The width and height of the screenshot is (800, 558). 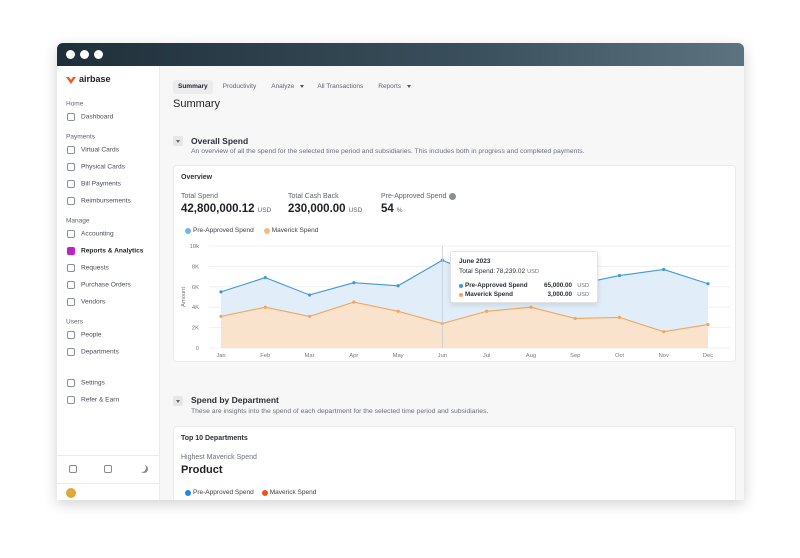 What do you see at coordinates (477, 271) in the screenshot?
I see `tooltip-total-label: Total Spend:` at bounding box center [477, 271].